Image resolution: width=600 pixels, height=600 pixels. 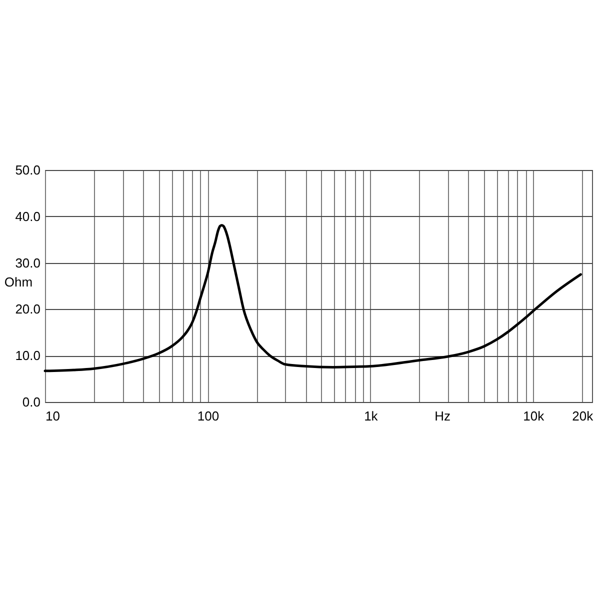 What do you see at coordinates (208, 416) in the screenshot?
I see `x-tick-label: 100` at bounding box center [208, 416].